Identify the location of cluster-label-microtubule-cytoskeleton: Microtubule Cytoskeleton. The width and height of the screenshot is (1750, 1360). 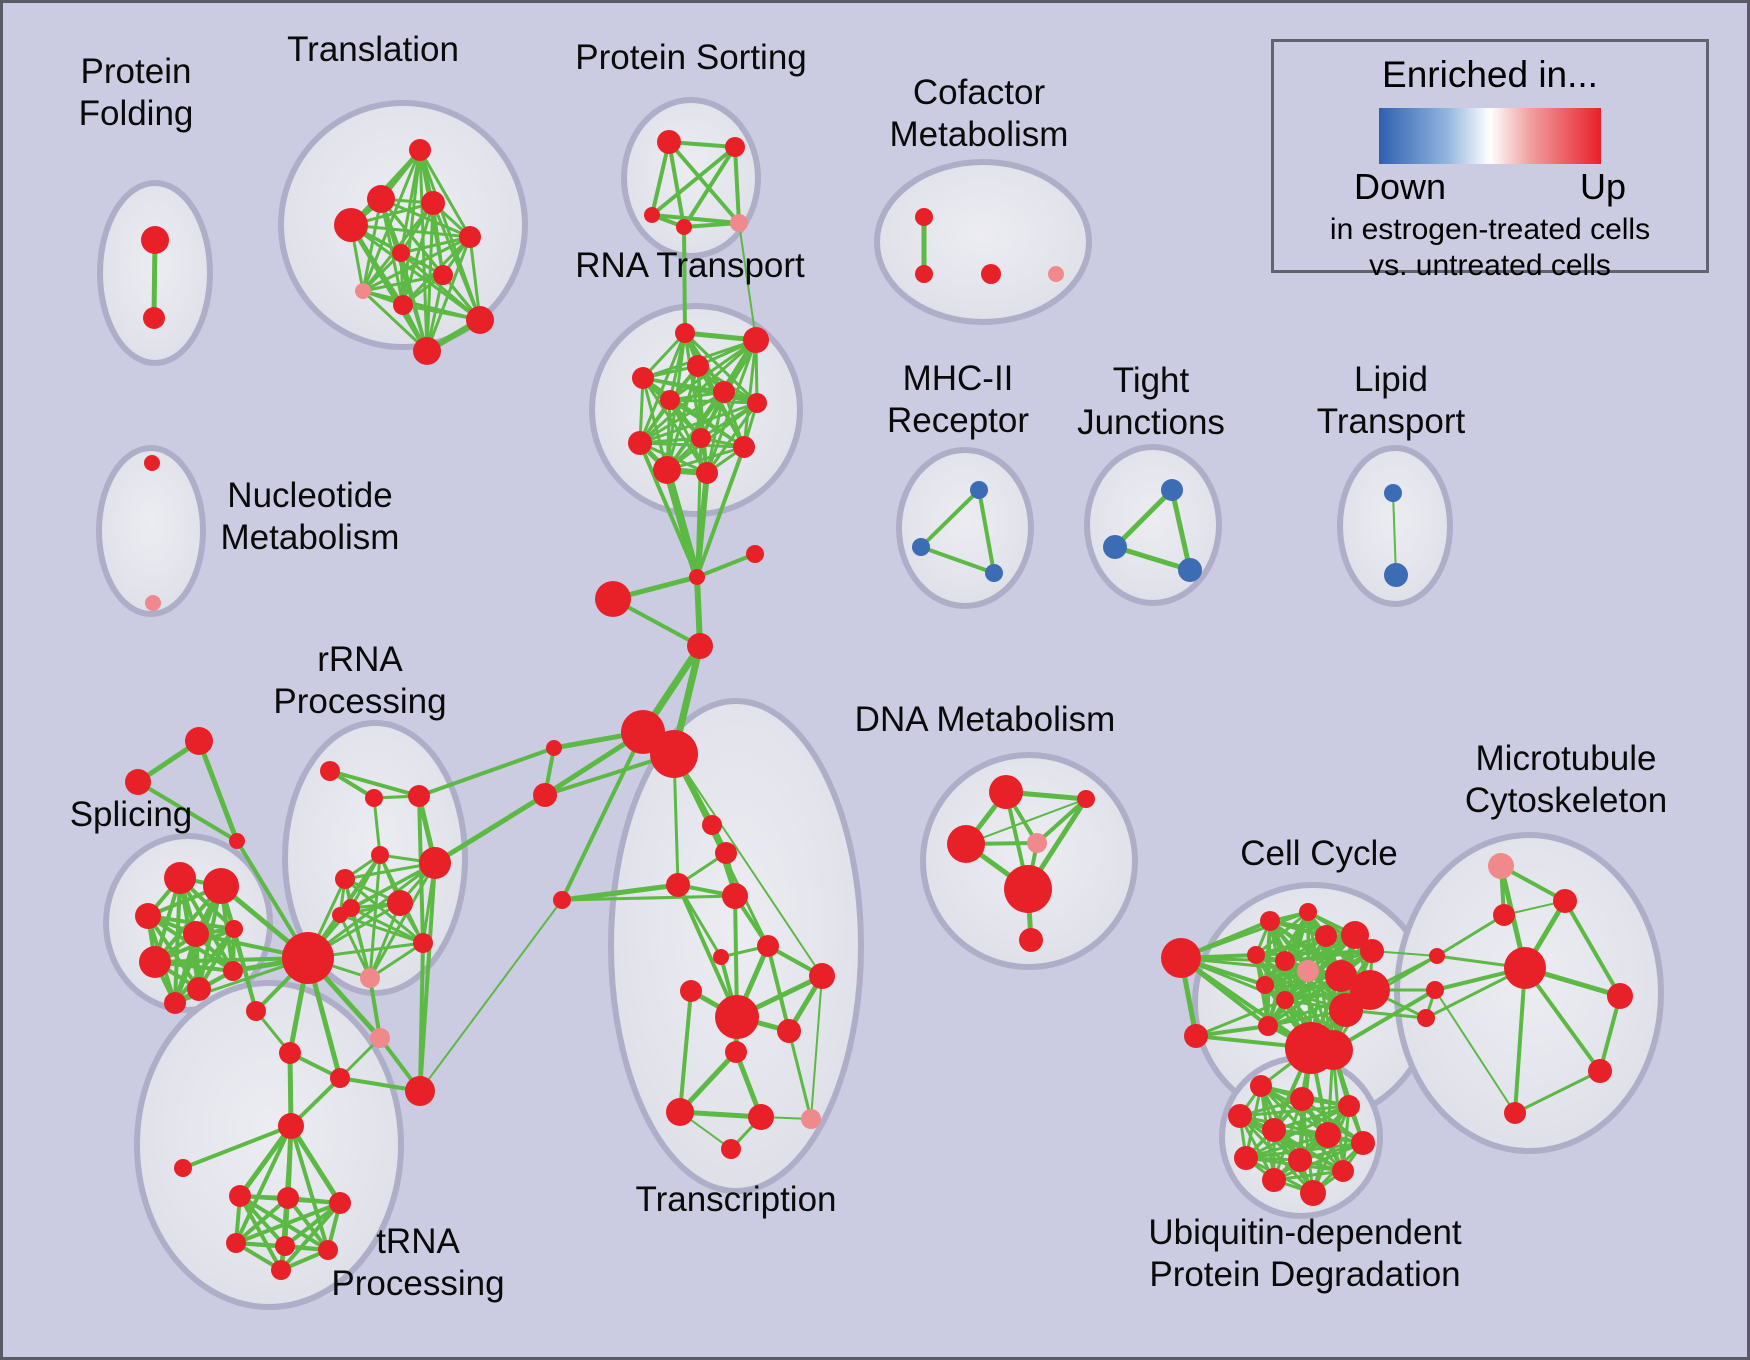
(1566, 779).